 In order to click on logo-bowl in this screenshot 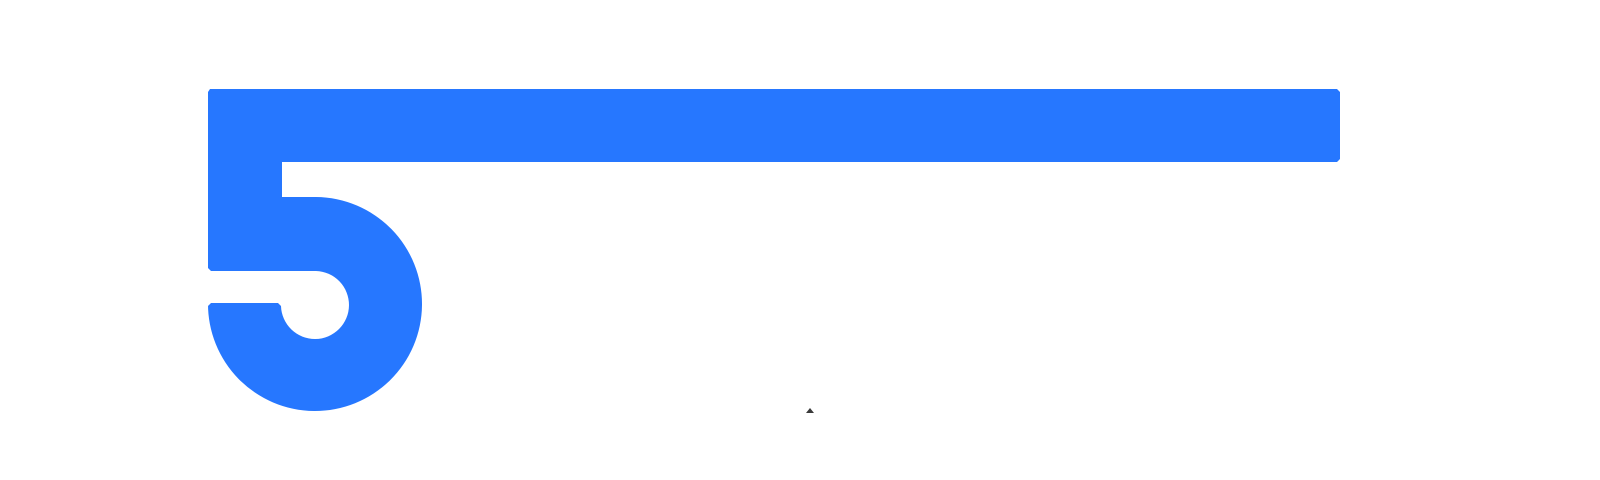, I will do `click(315, 304)`.